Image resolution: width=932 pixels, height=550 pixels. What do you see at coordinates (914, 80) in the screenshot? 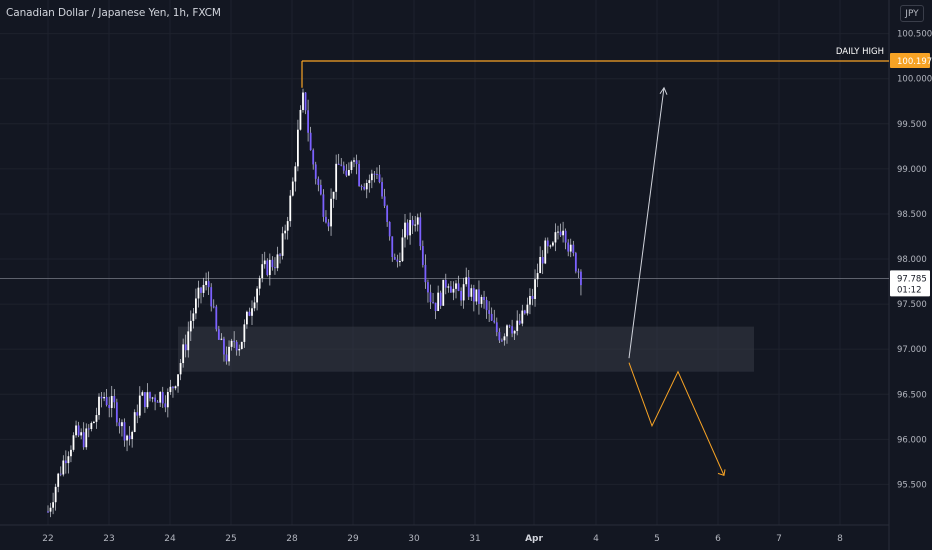
I see `y-tick-label: 100.000` at bounding box center [914, 80].